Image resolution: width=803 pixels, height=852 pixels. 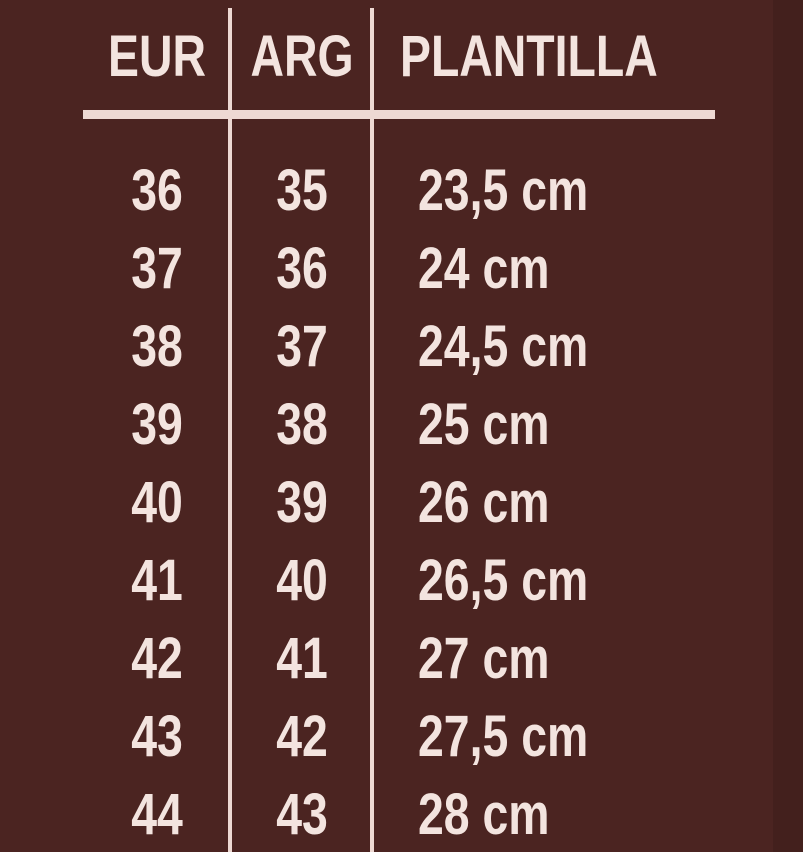 What do you see at coordinates (302, 658) in the screenshot?
I see `cell-arg: 41` at bounding box center [302, 658].